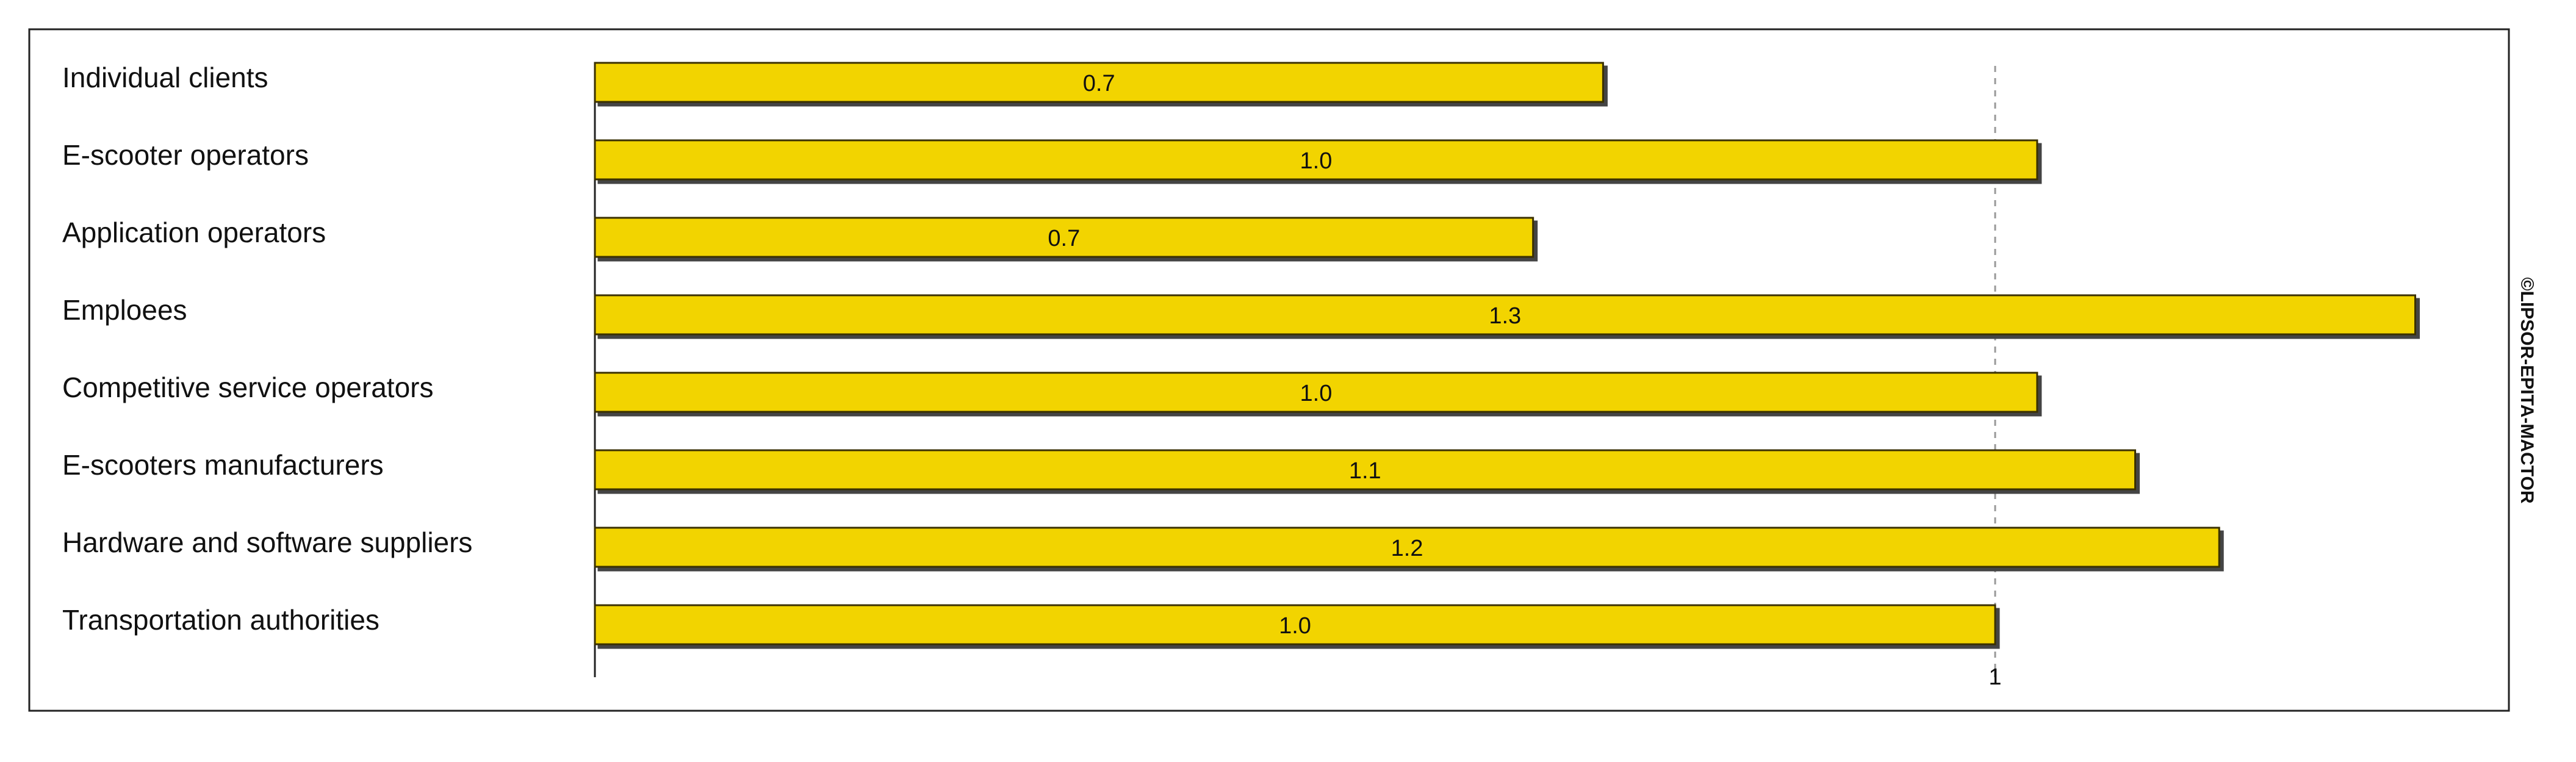  I want to click on x-tick-label: 1, so click(1994, 677).